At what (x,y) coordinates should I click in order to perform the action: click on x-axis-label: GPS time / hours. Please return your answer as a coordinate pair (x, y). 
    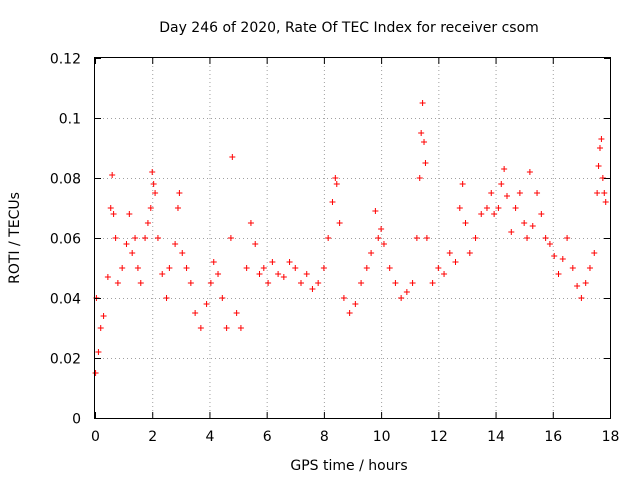
    Looking at the image, I should click on (348, 466).